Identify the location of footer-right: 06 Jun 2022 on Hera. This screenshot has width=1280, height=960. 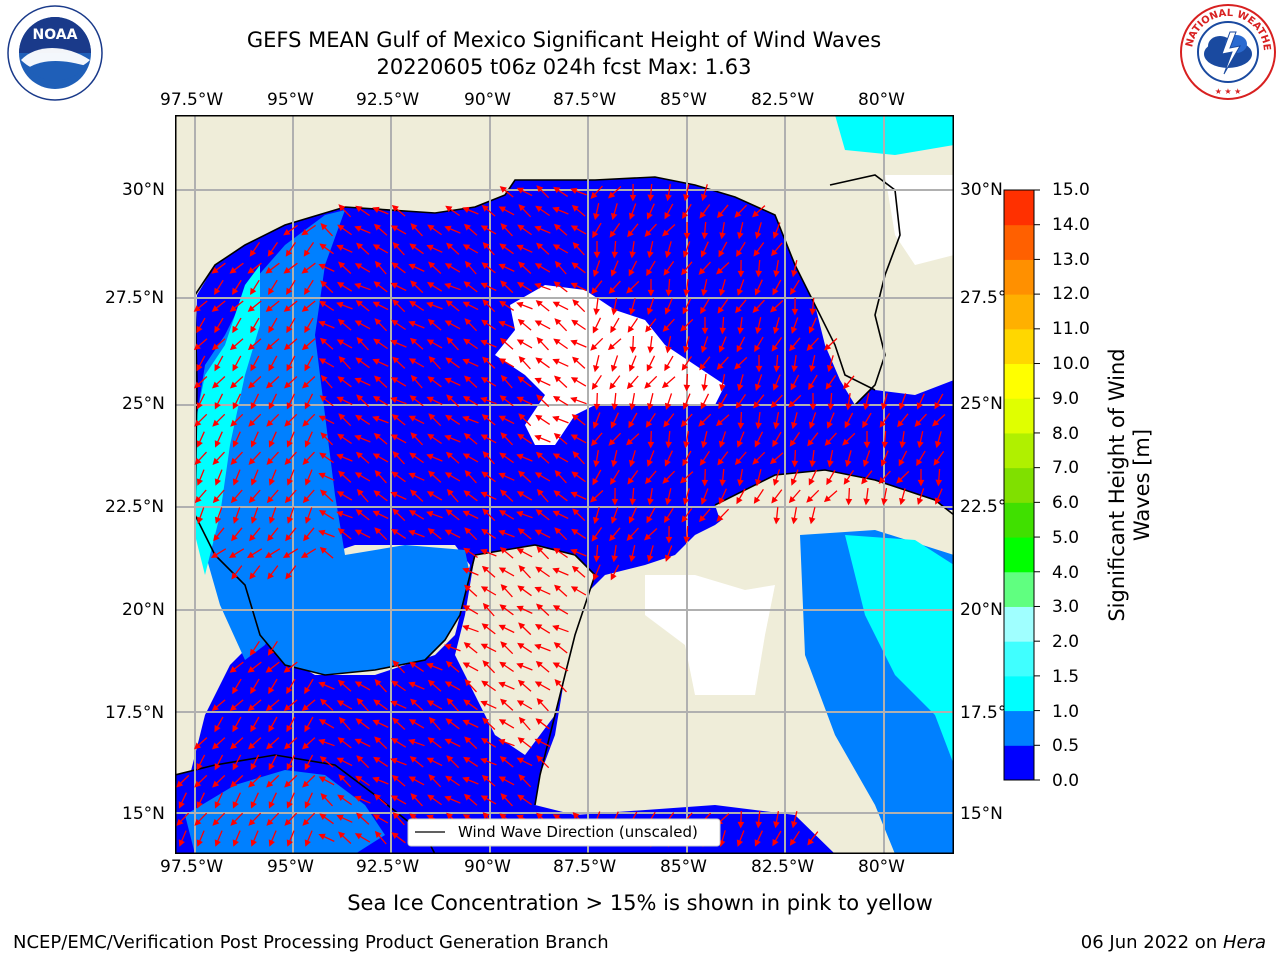
(1173, 942).